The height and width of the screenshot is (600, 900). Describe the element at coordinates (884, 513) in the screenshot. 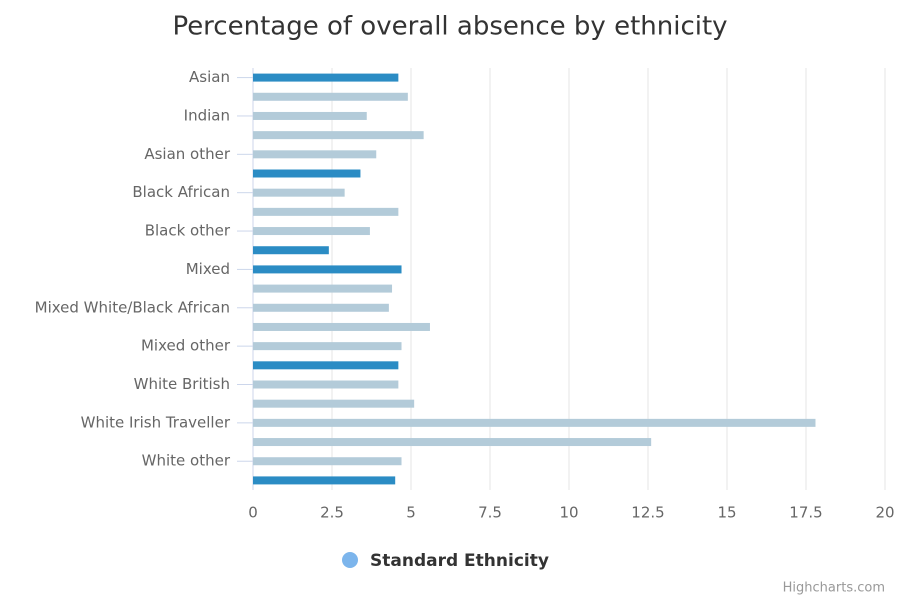

I see `x-tick-label: 20` at that location.